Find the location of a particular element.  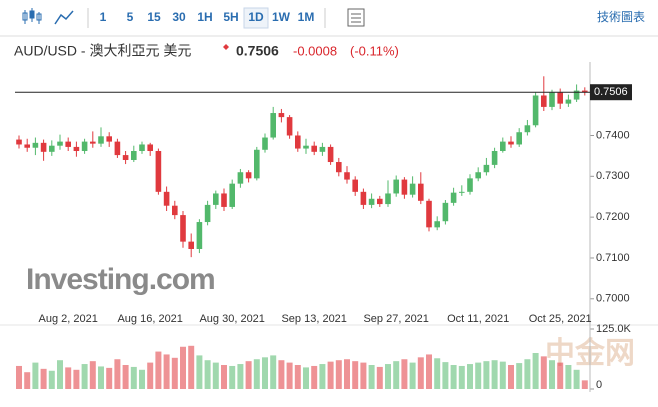

interval-button: 5 is located at coordinates (130, 17).